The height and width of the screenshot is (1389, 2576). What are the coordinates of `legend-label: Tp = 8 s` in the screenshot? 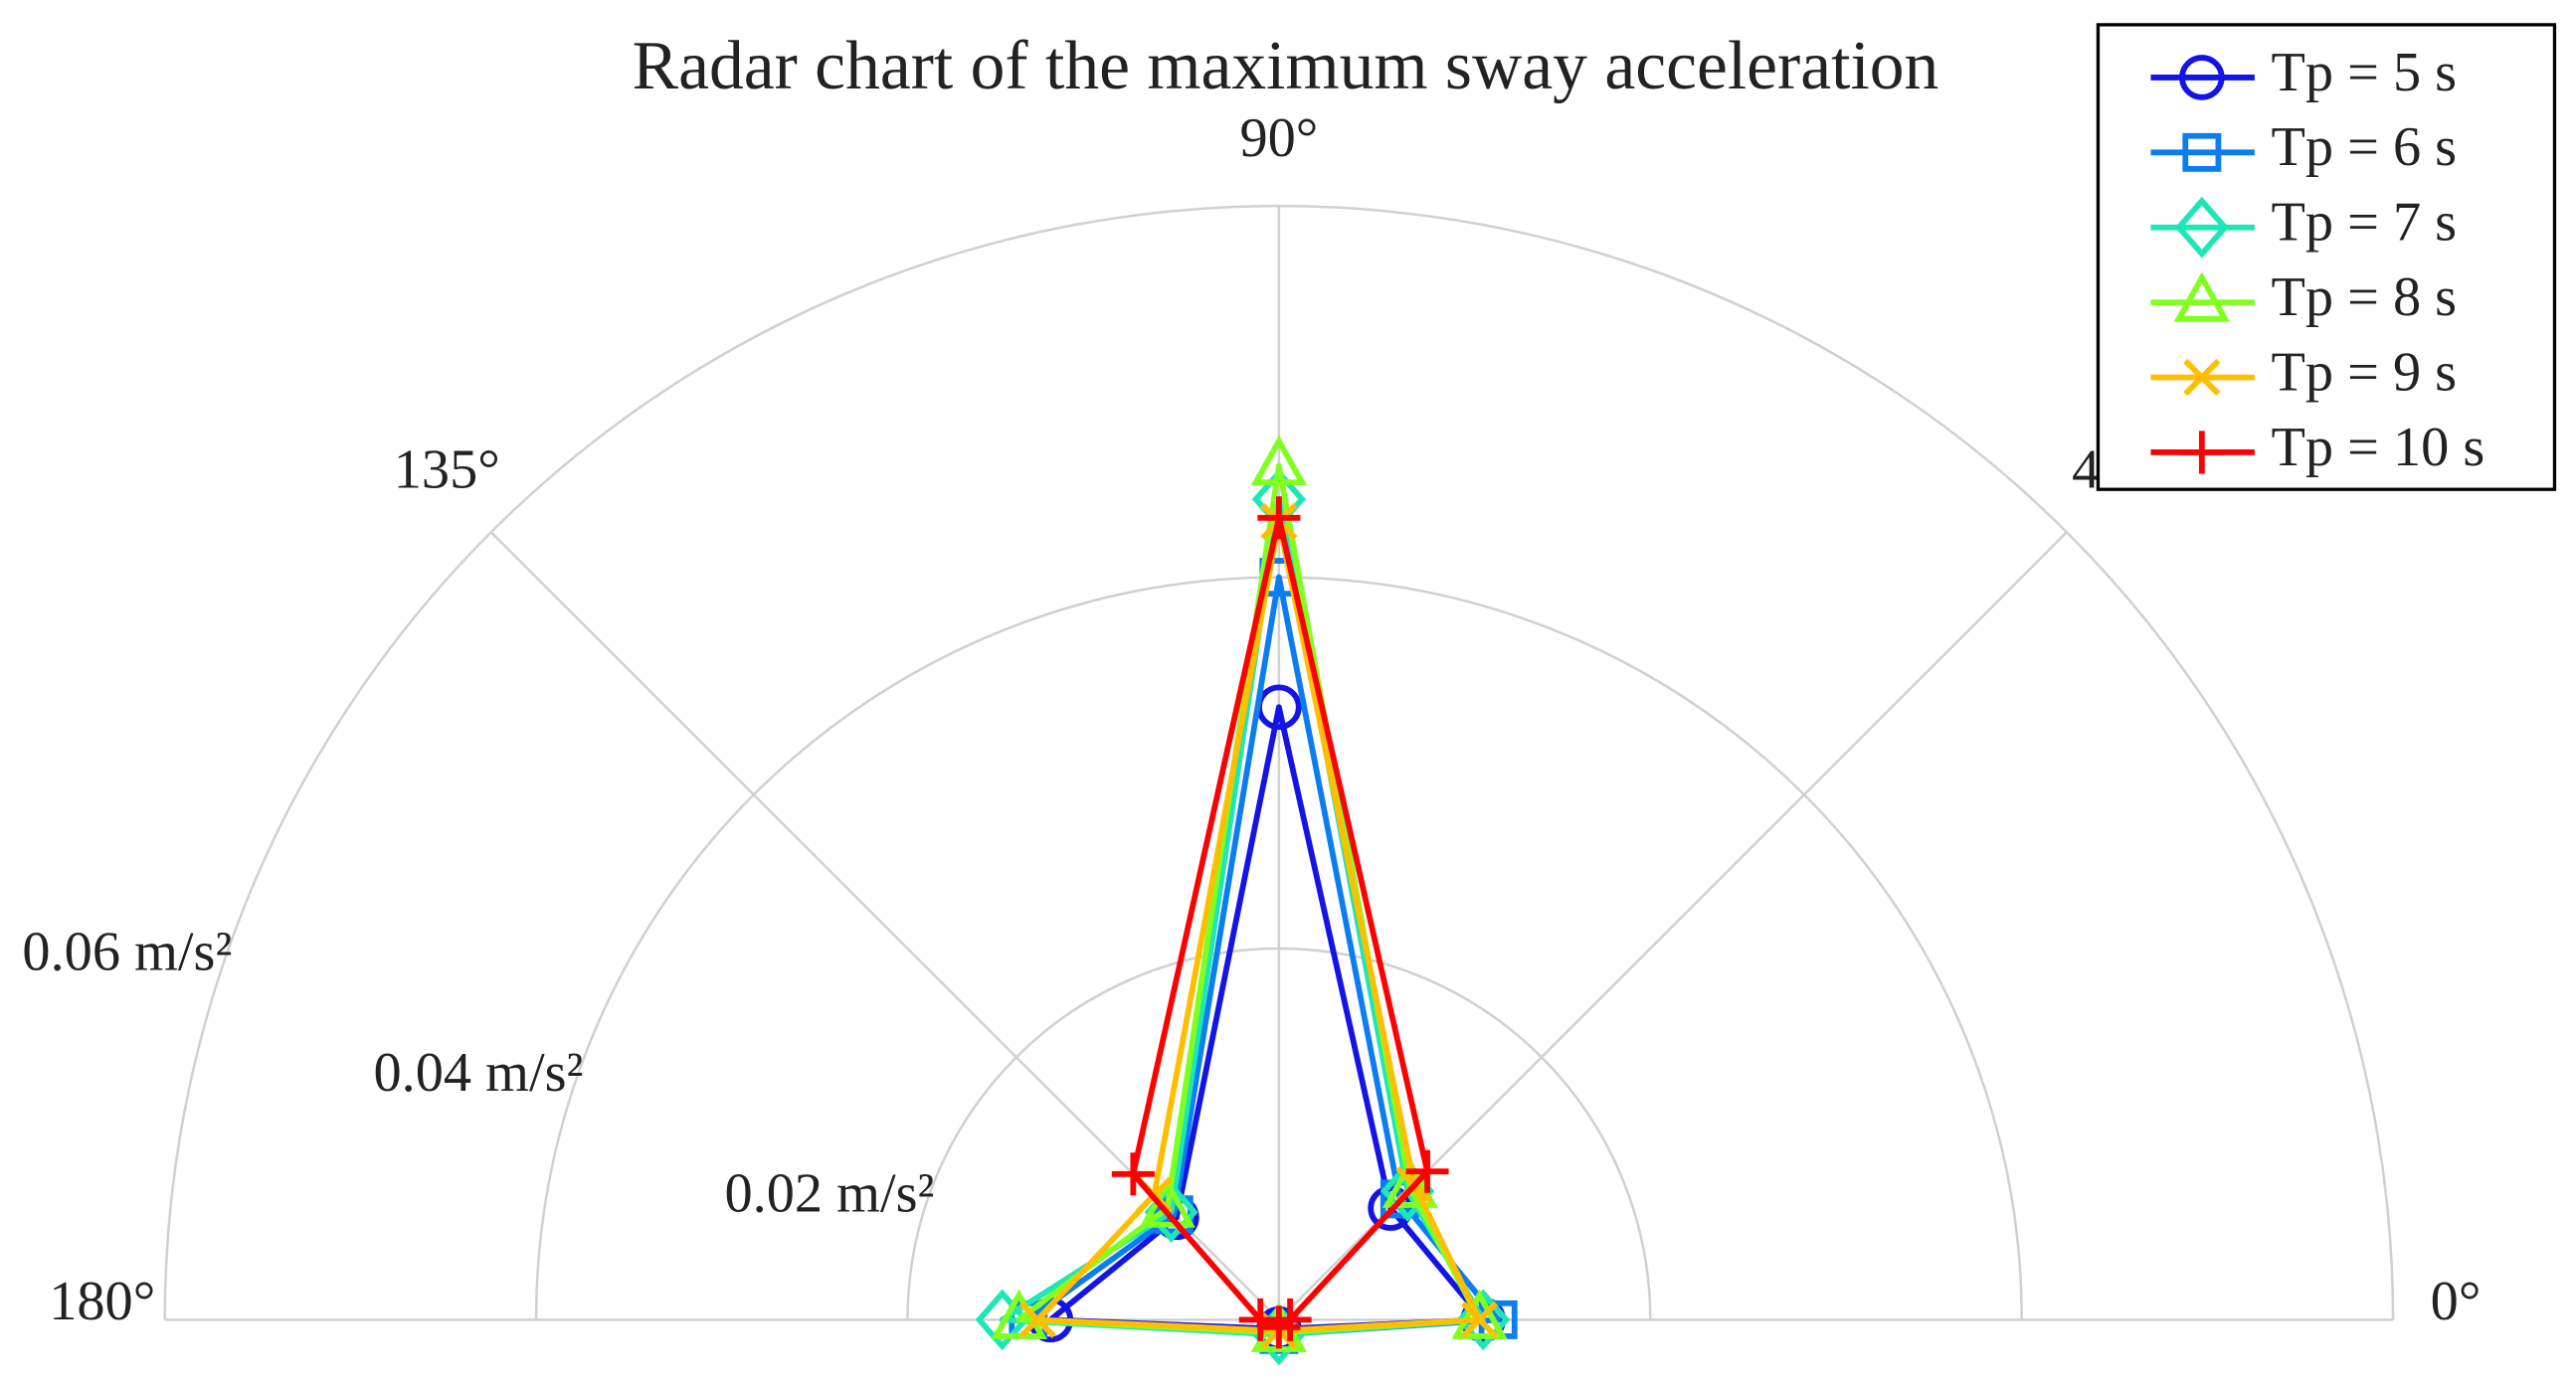 It's located at (2364, 297).